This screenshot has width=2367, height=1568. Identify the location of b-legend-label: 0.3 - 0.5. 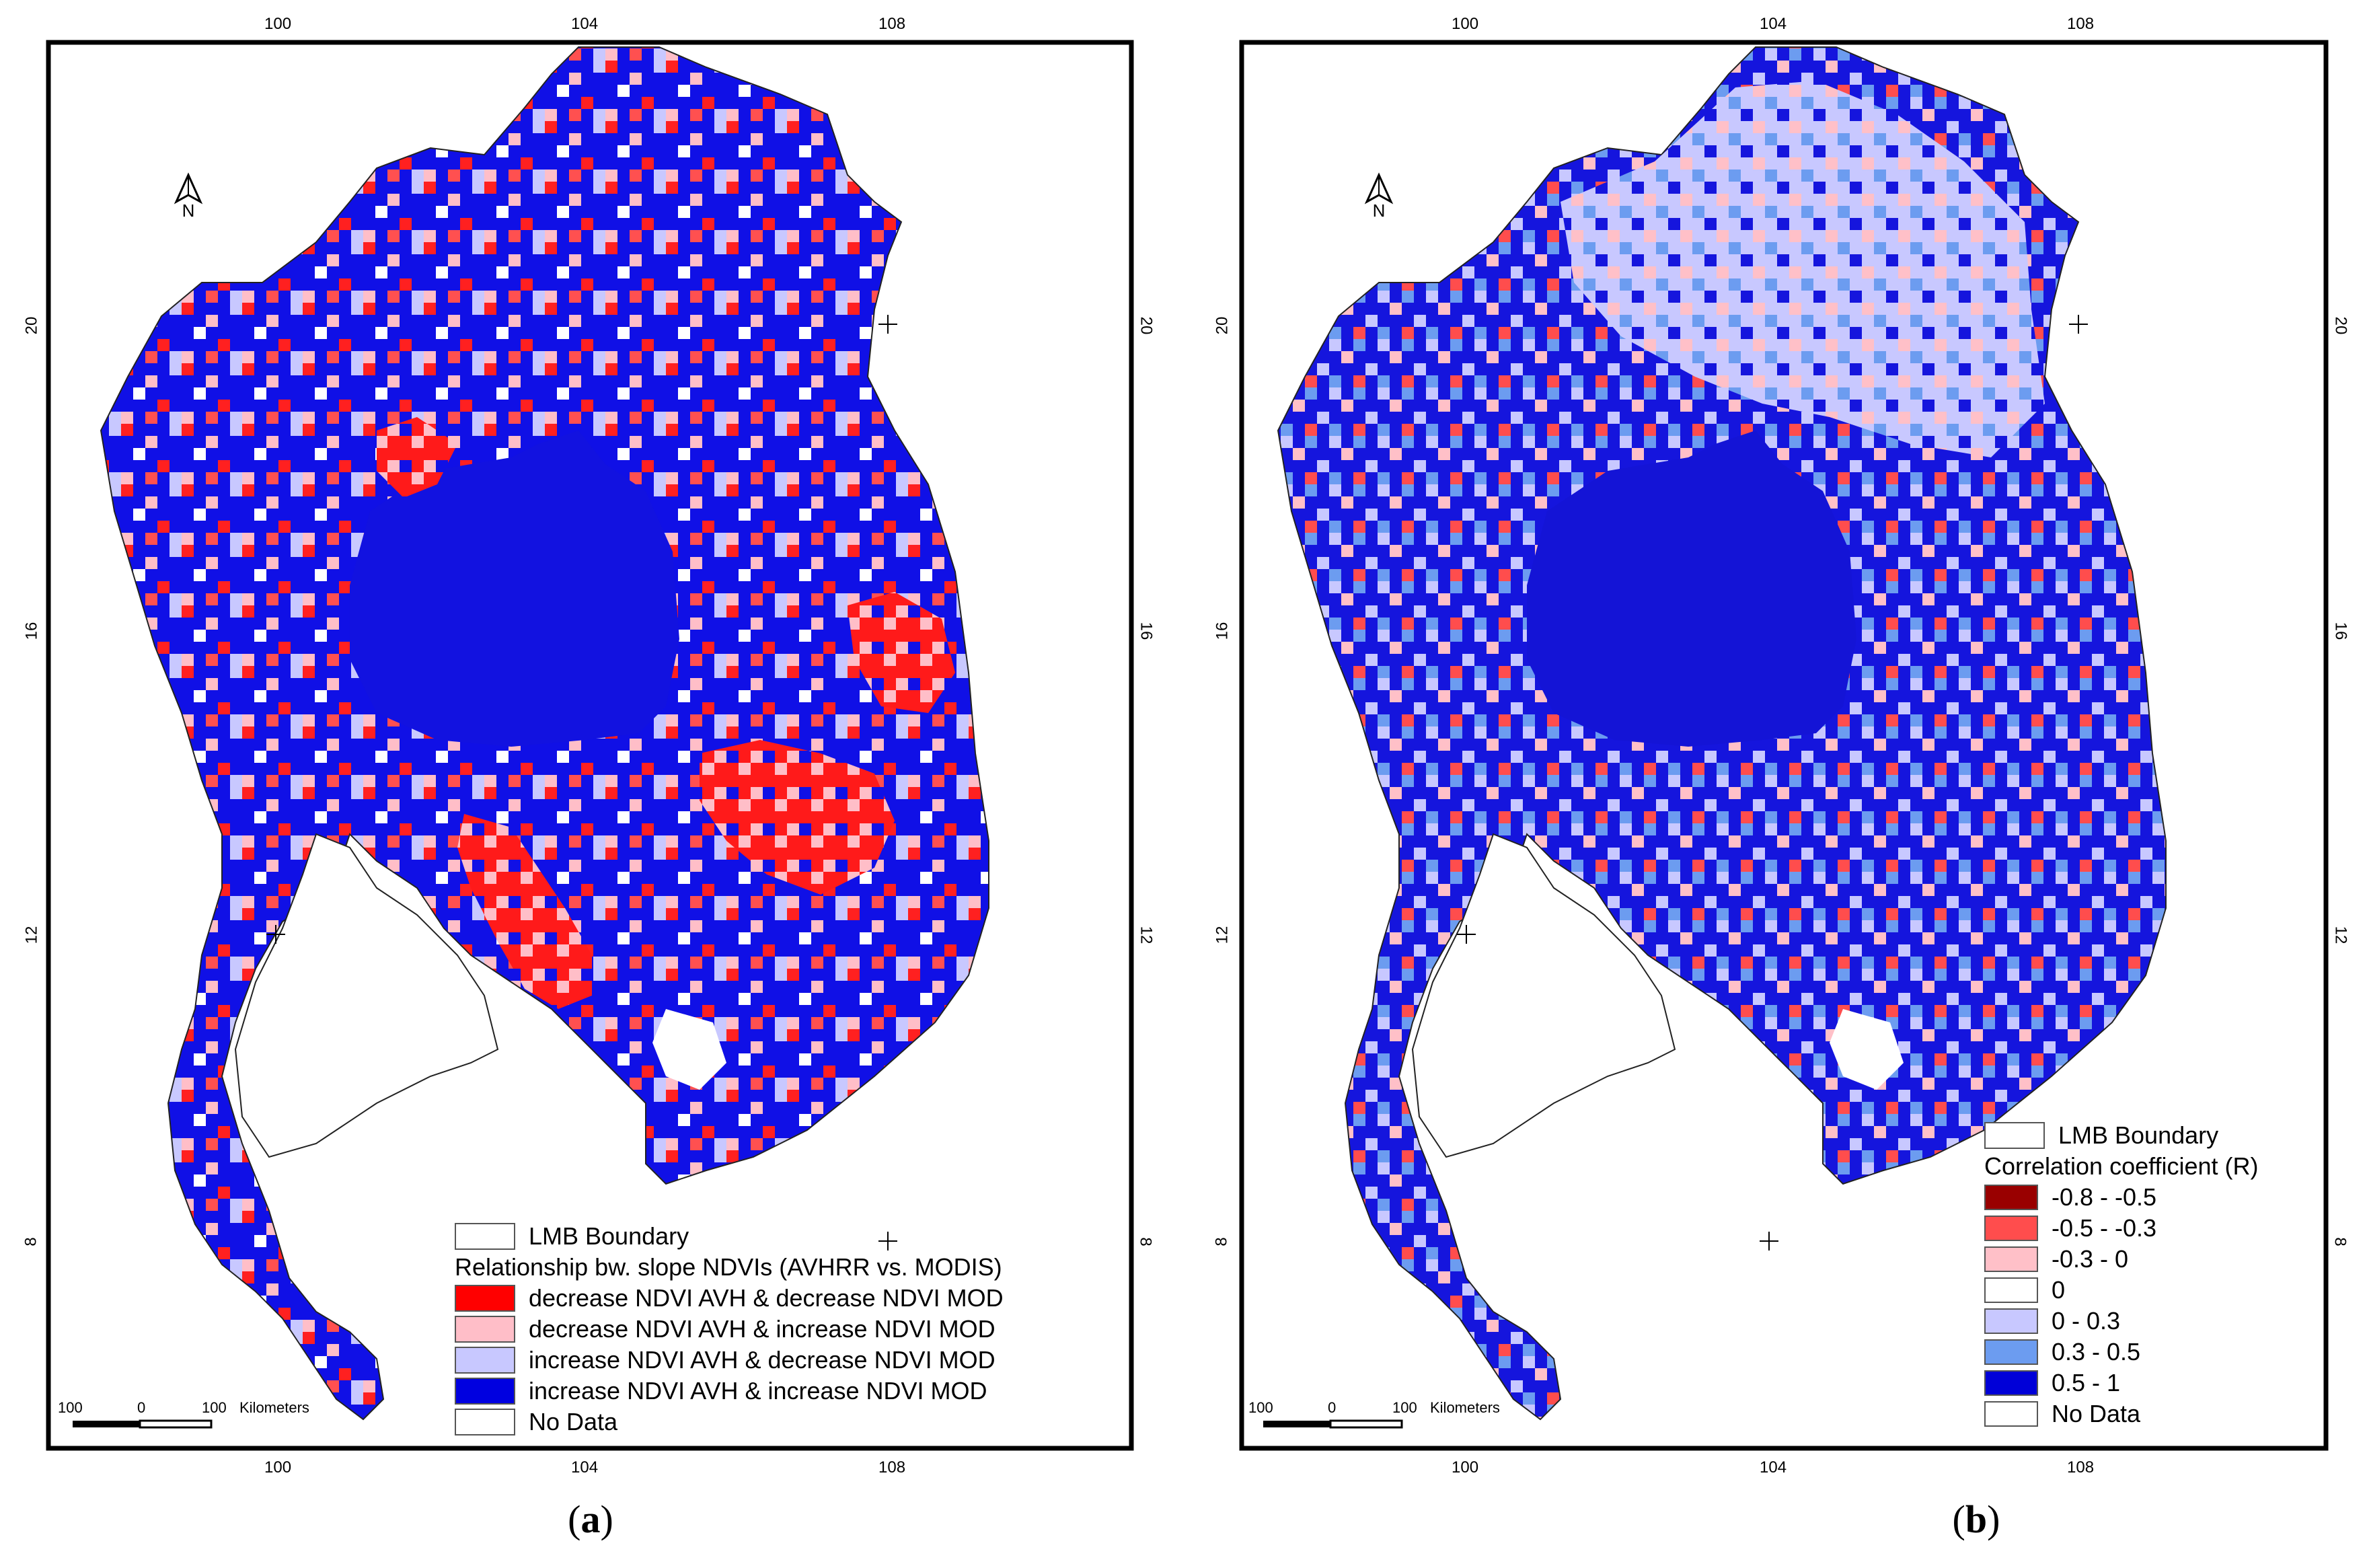
(2096, 1352).